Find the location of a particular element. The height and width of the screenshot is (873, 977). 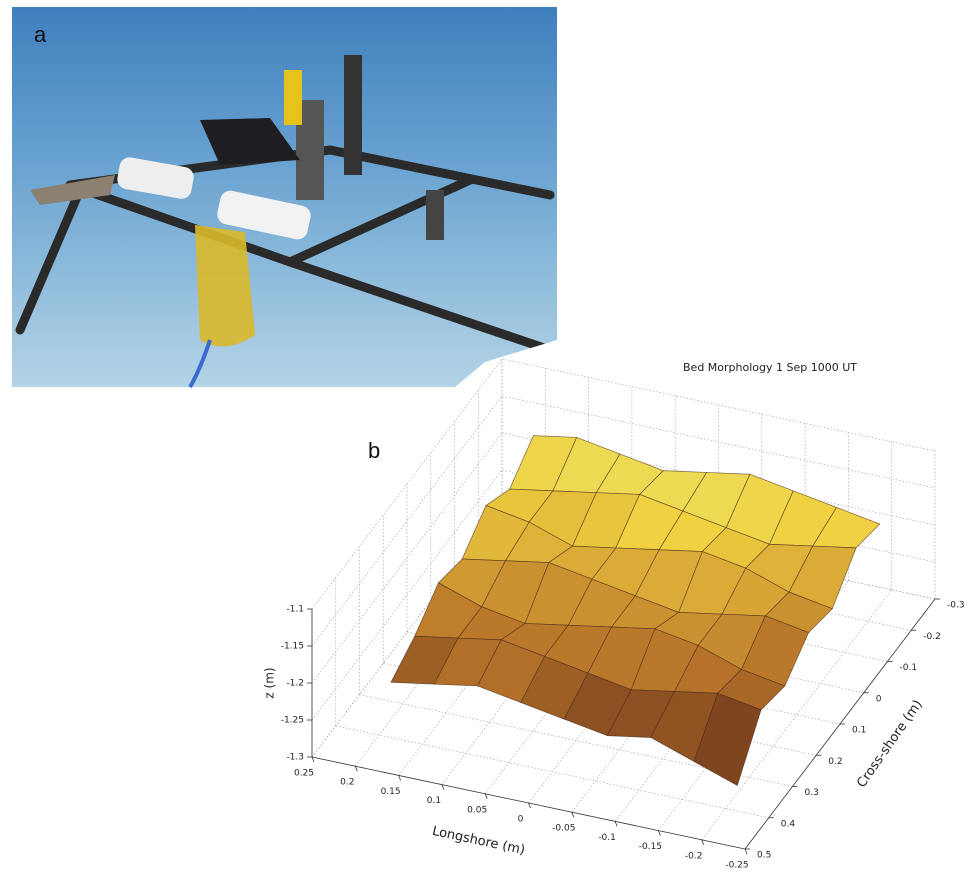

plot-backdrop is located at coordinates (506, 363).